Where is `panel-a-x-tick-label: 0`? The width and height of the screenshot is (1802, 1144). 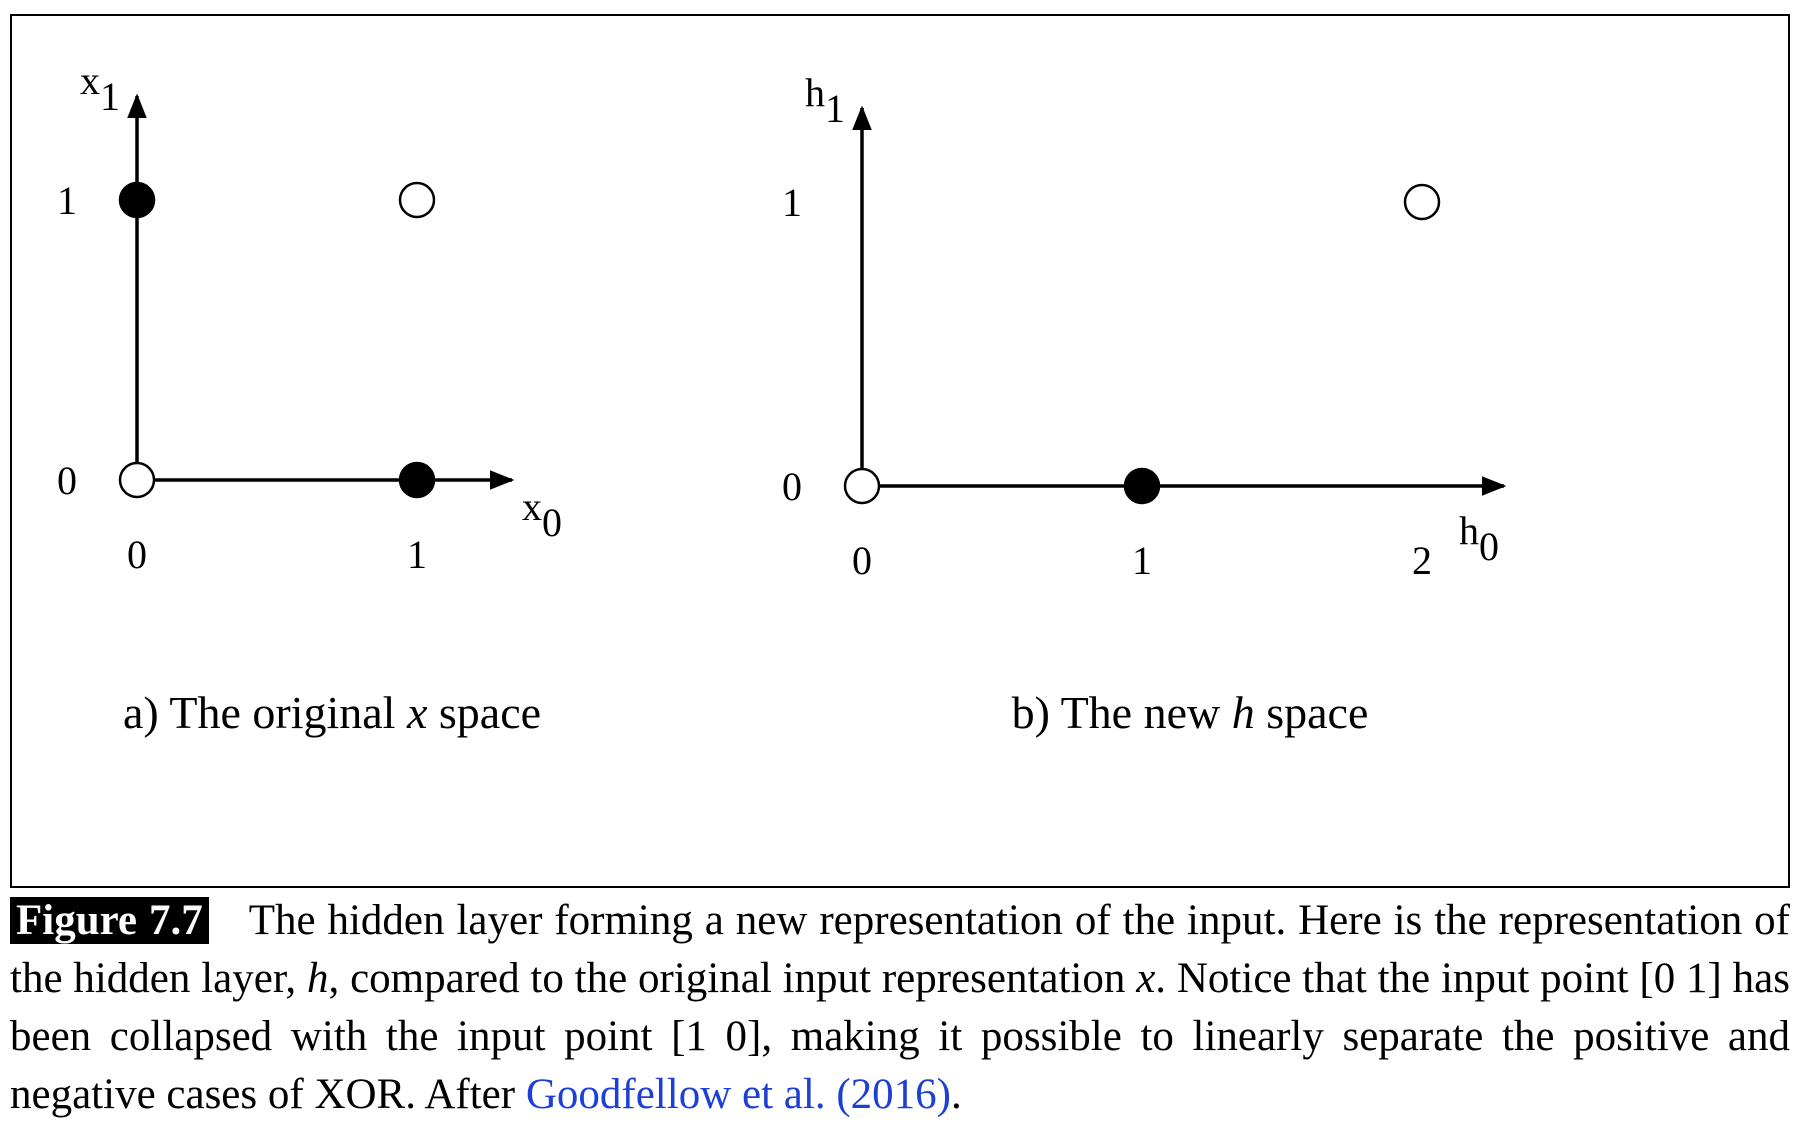 panel-a-x-tick-label: 0 is located at coordinates (137, 554).